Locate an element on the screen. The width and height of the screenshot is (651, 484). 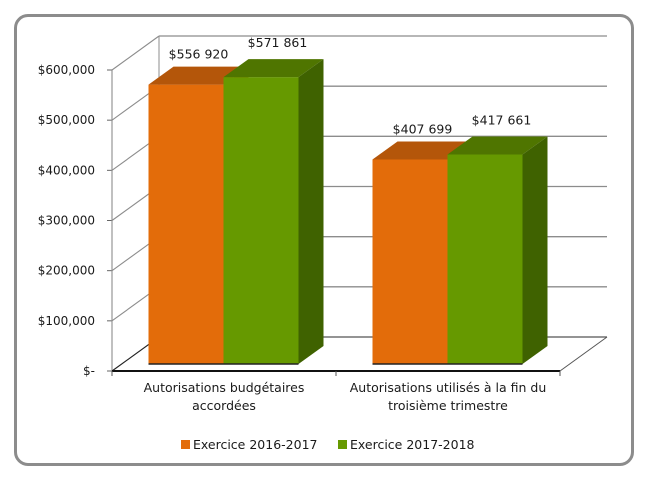
y-tick-label: $400,000 is located at coordinates (66, 170).